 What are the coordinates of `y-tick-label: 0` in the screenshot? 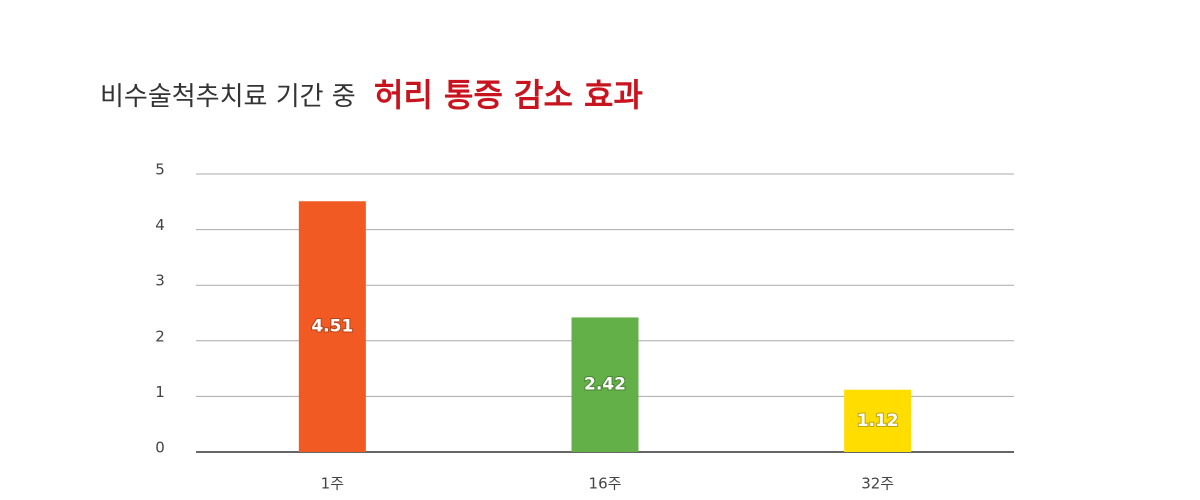 It's located at (160, 448).